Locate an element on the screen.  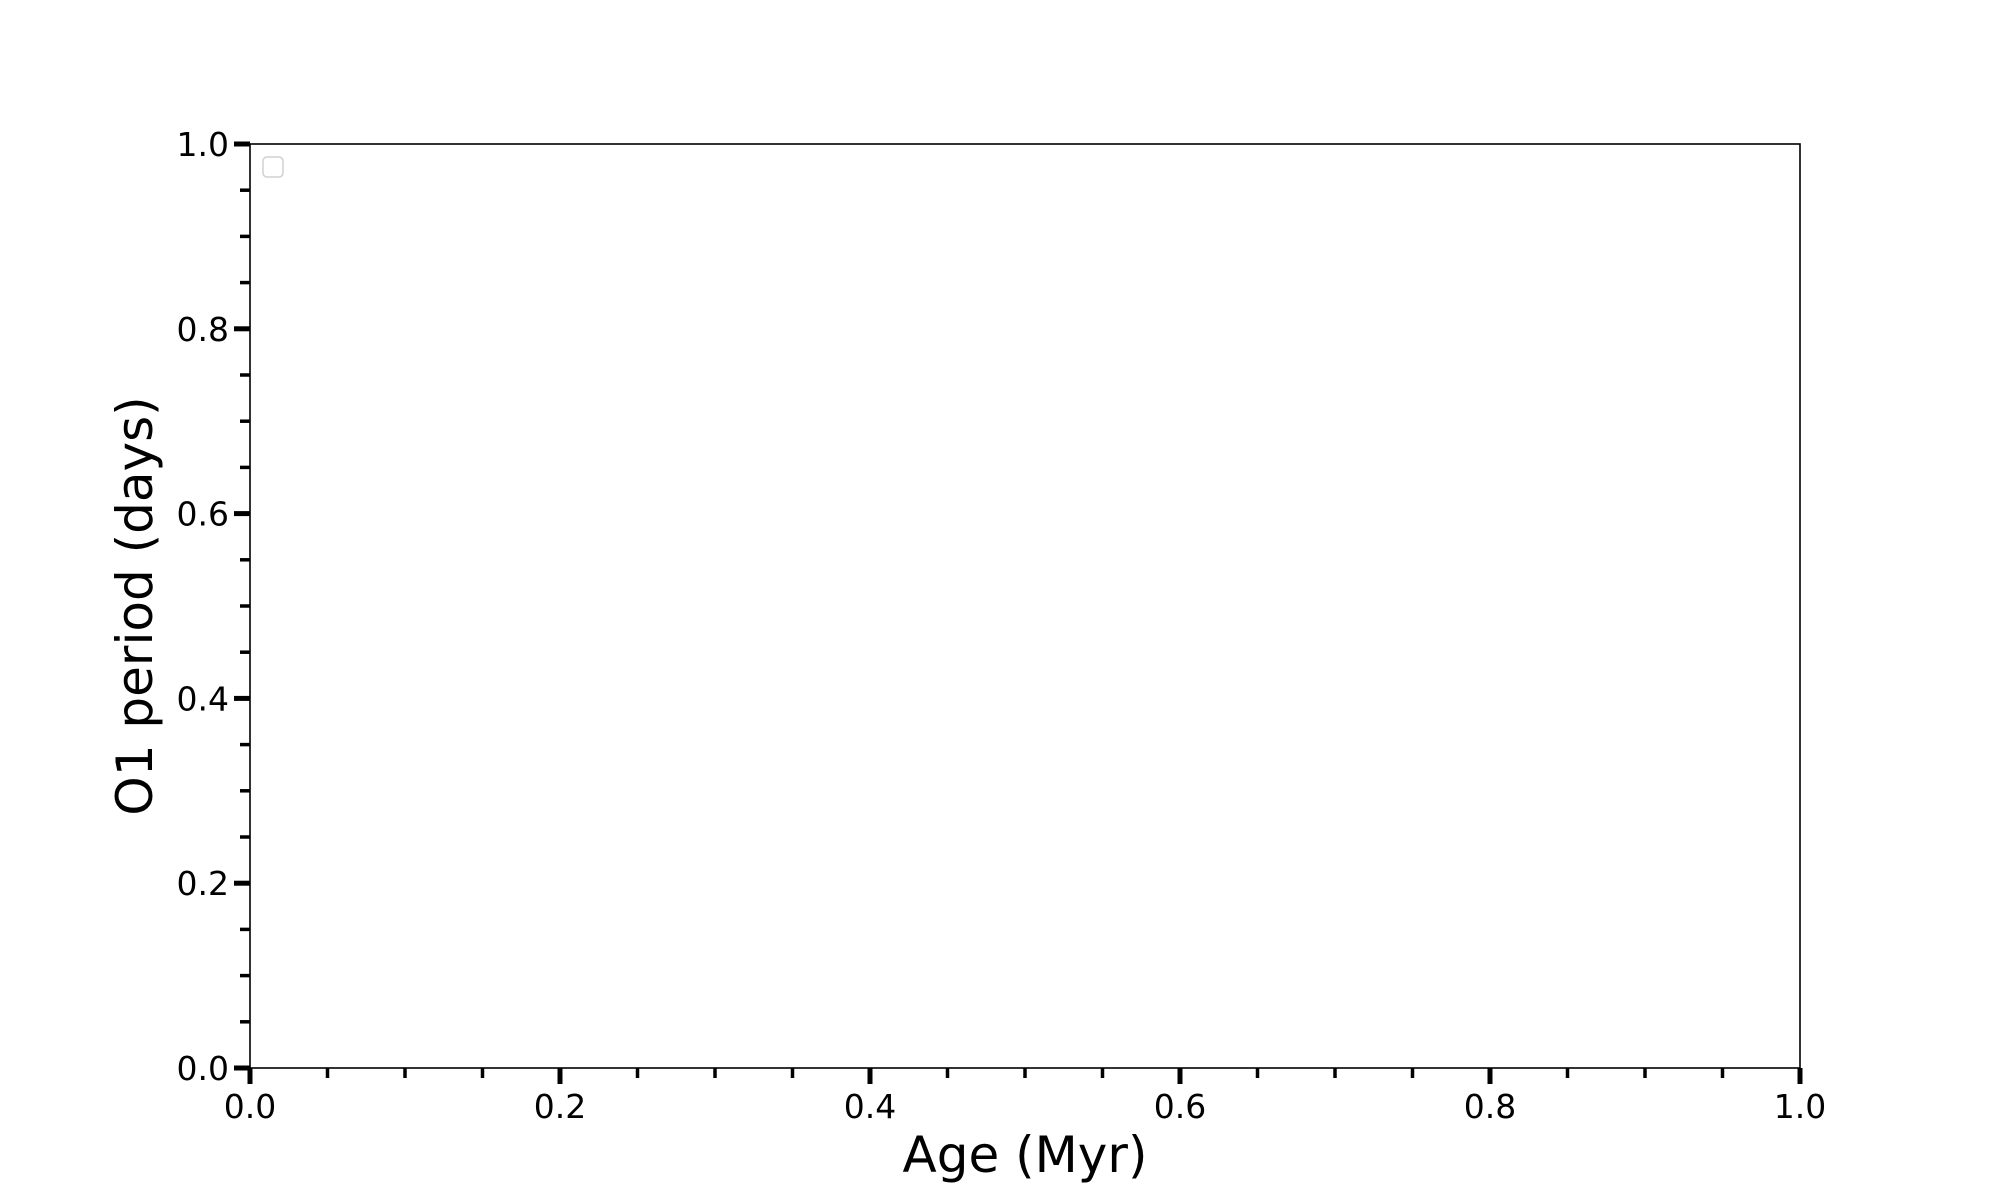
y-axis-label: O1 period (days) is located at coordinates (135, 605).